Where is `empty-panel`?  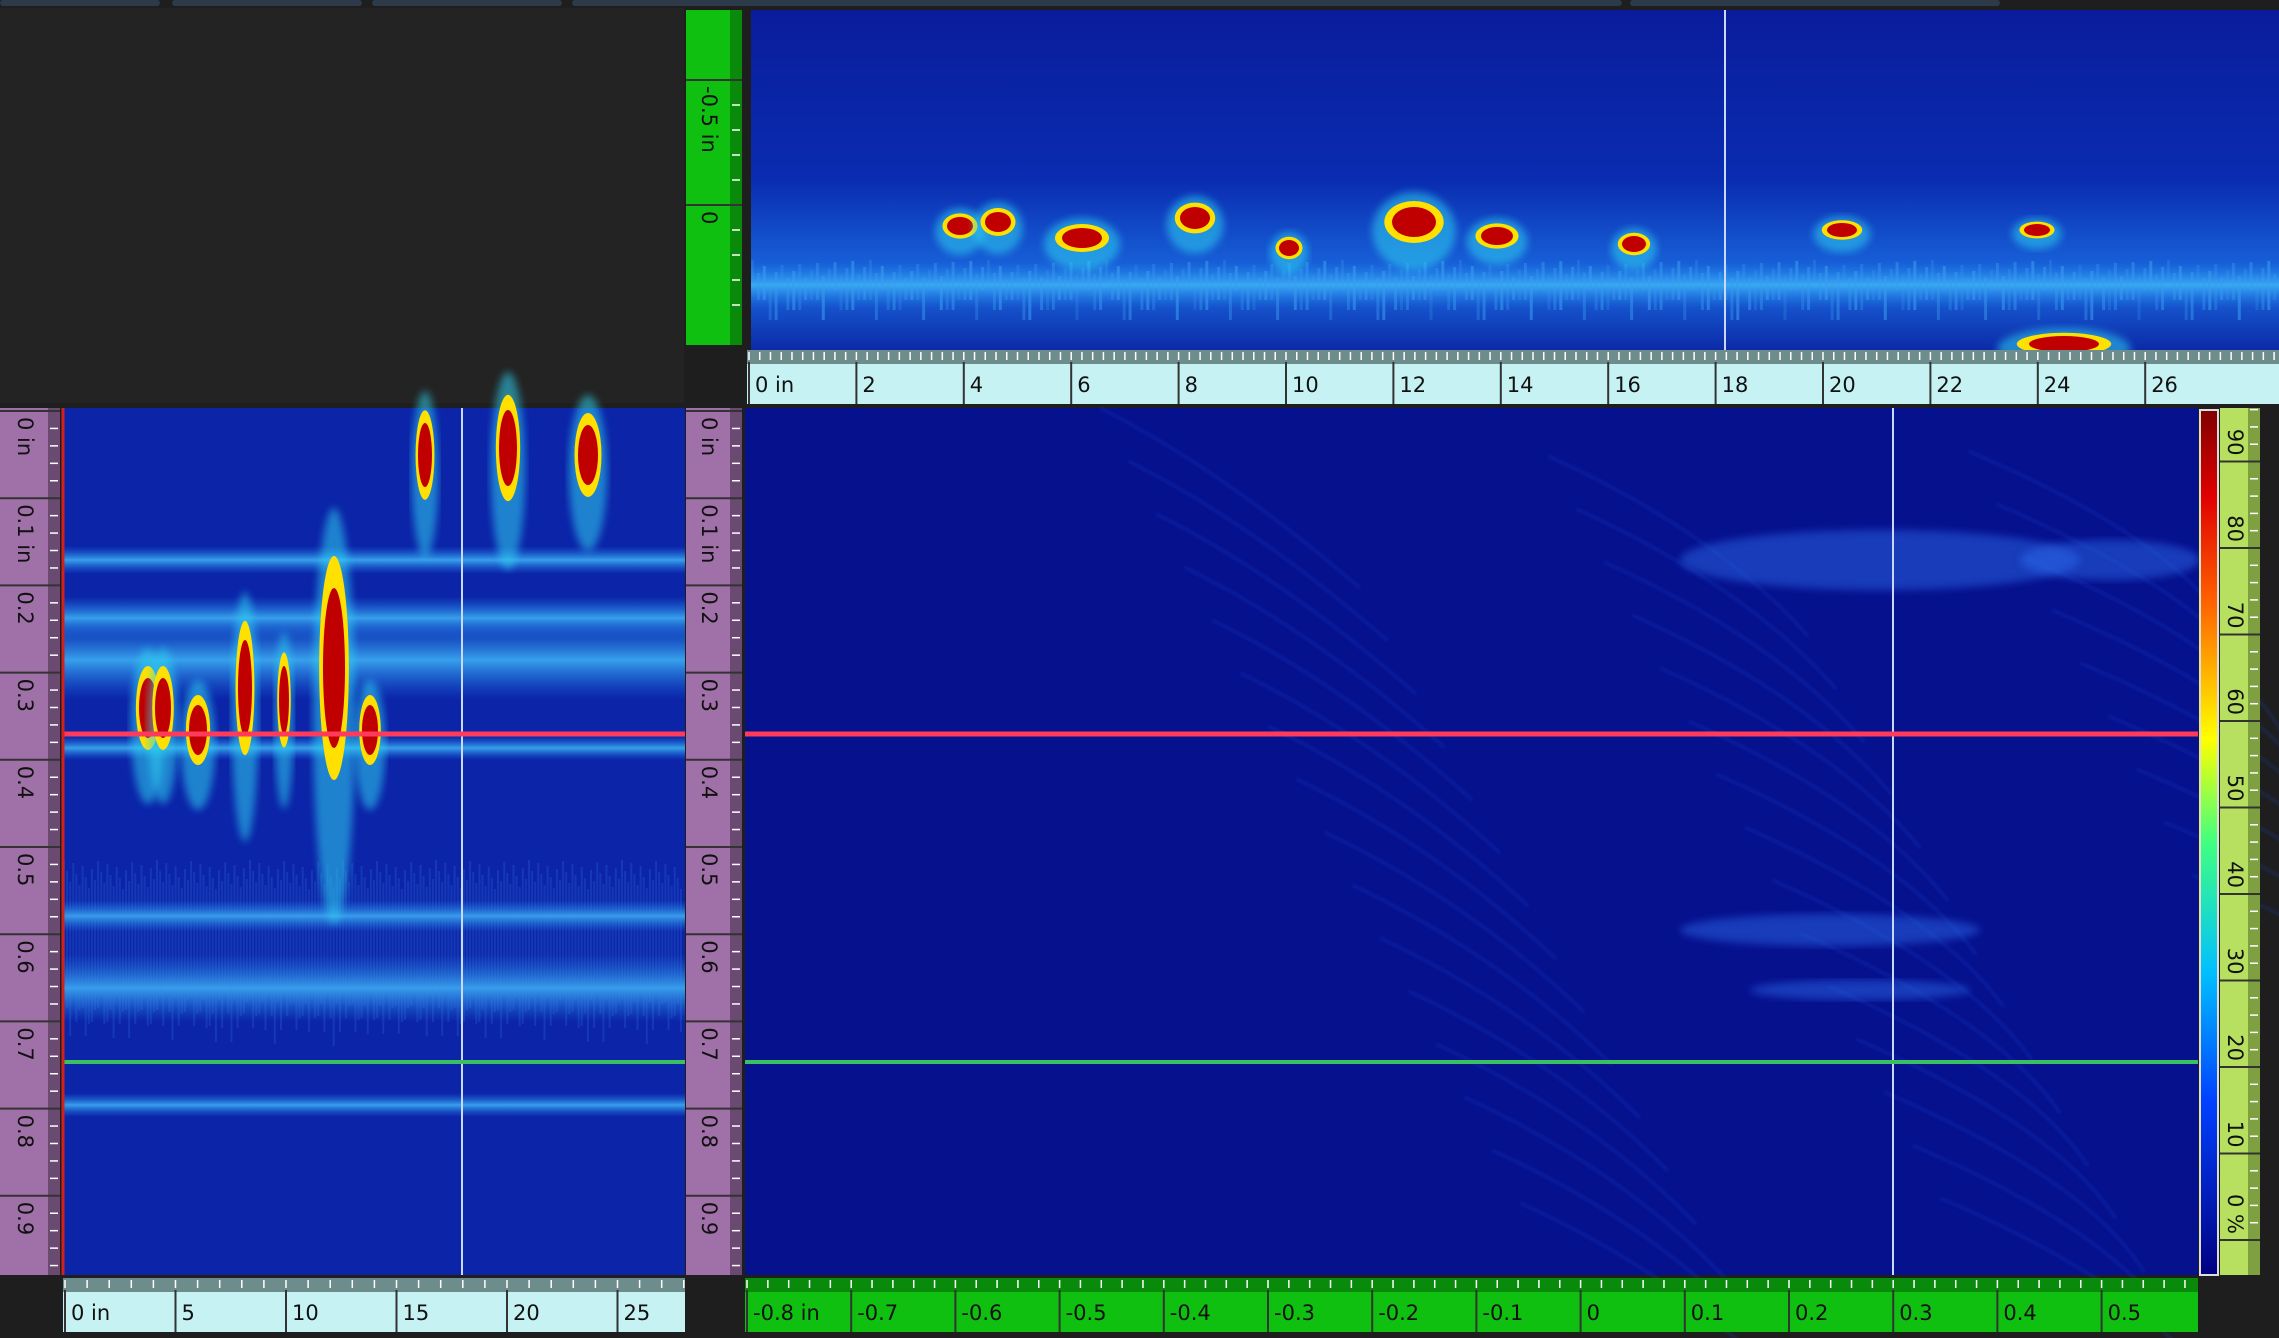 empty-panel is located at coordinates (342, 205).